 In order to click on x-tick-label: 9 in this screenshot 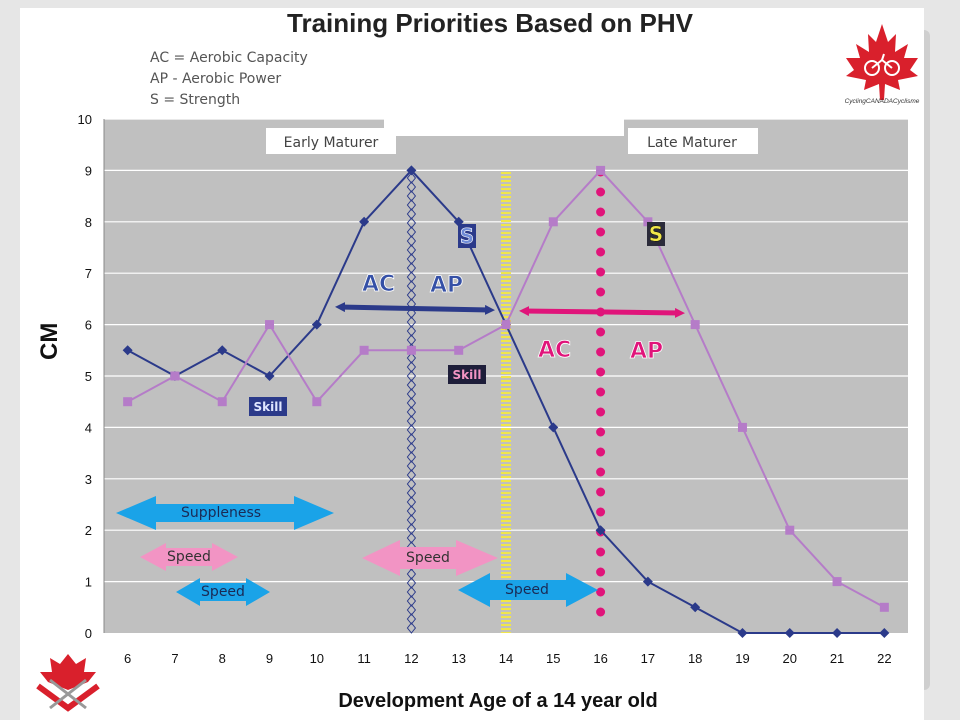, I will do `click(269, 658)`.